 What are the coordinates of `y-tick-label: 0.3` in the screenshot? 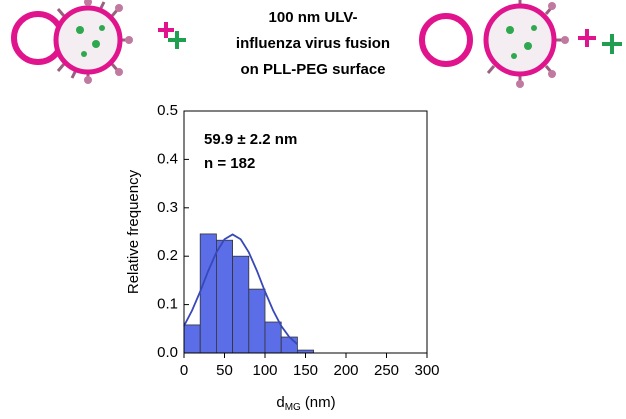 It's located at (167, 207).